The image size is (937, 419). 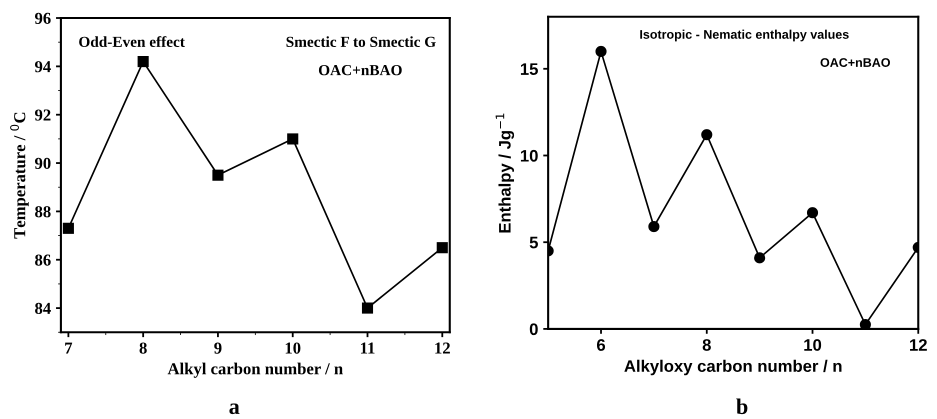 I want to click on y-tick-label: 94, so click(x=42, y=66).